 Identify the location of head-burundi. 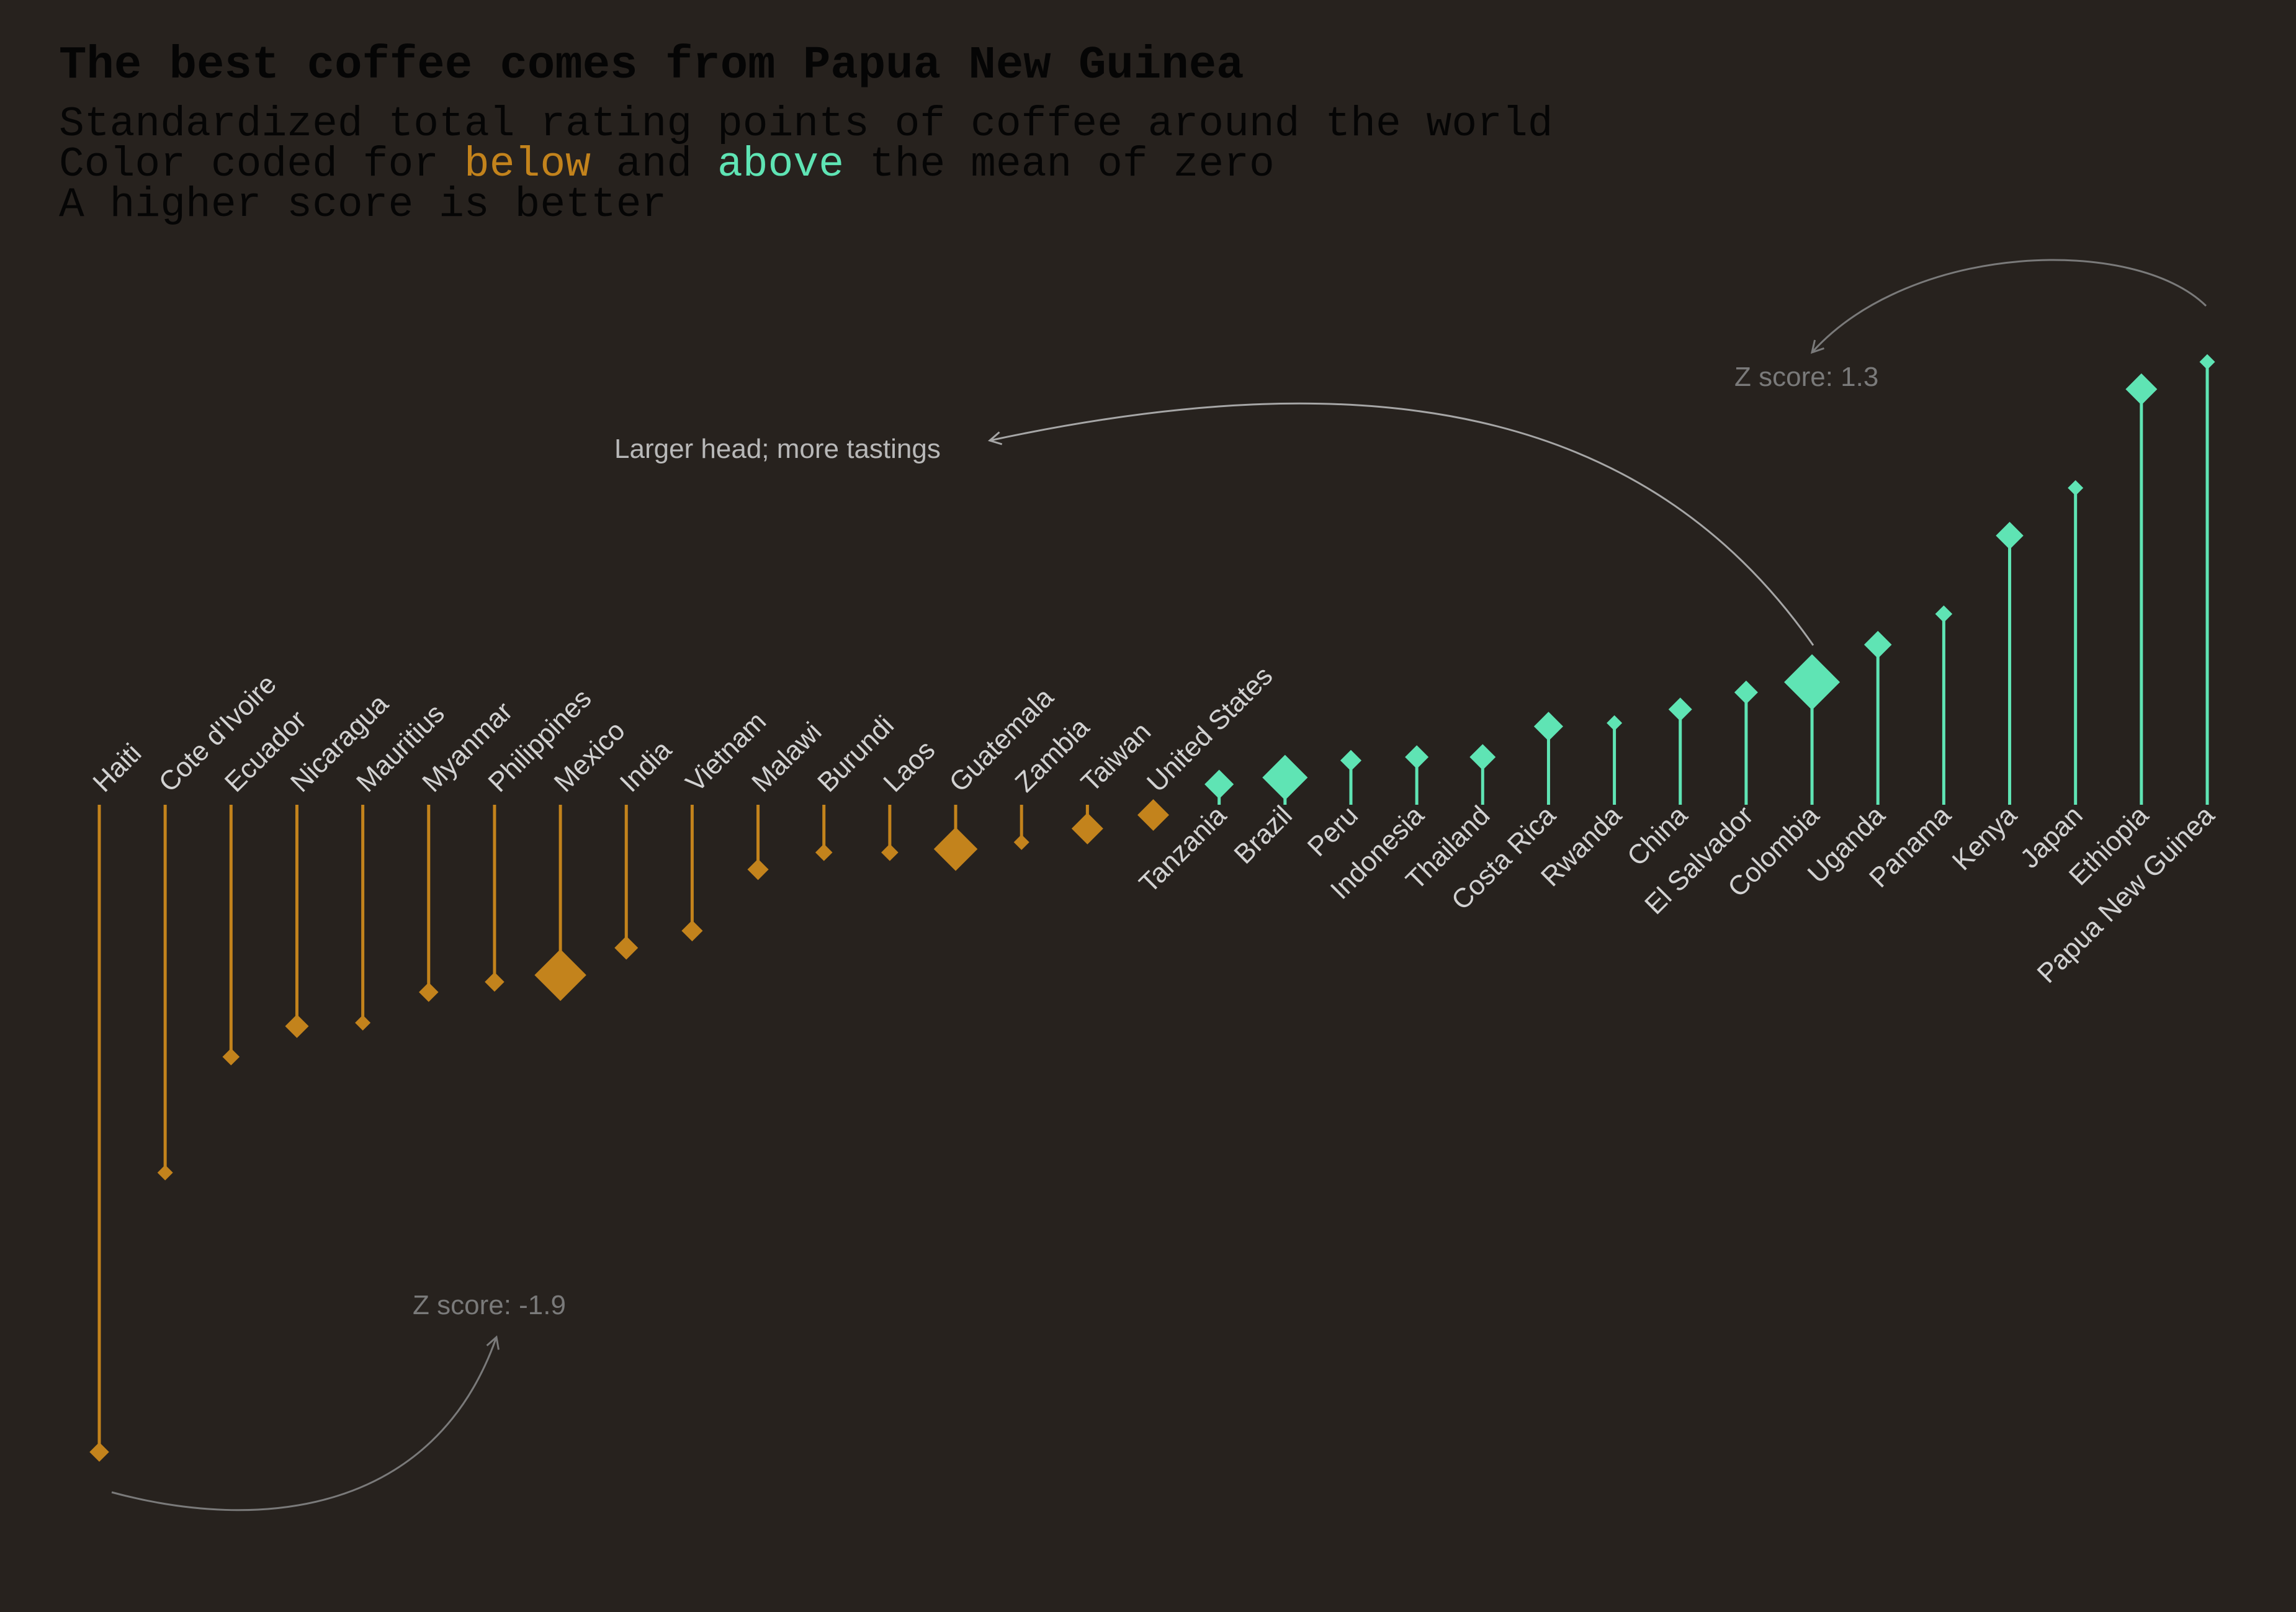
(824, 852).